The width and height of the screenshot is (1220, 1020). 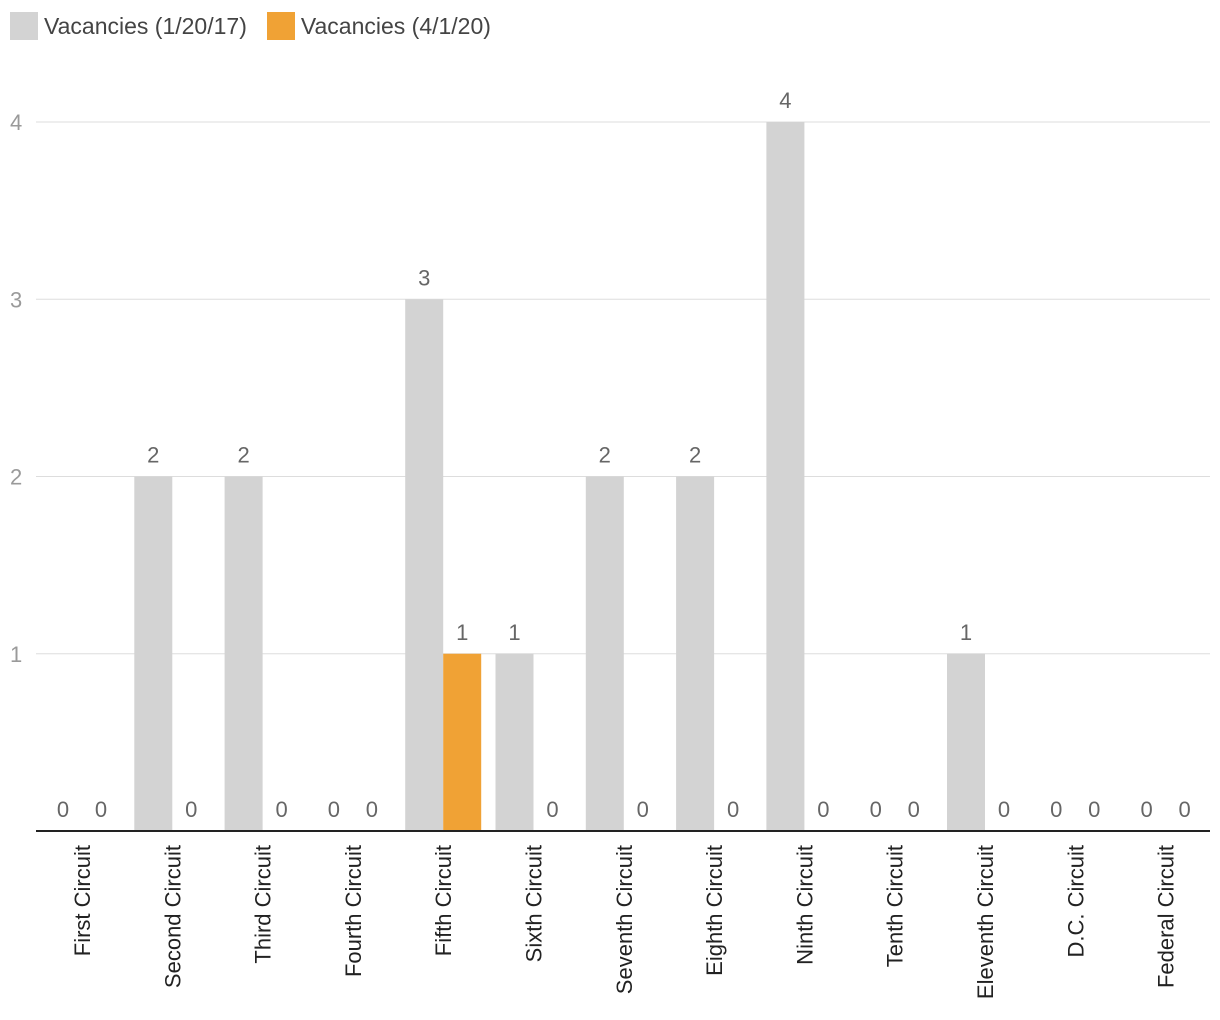 What do you see at coordinates (334, 809) in the screenshot?
I see `data-label-series-1-3: 0` at bounding box center [334, 809].